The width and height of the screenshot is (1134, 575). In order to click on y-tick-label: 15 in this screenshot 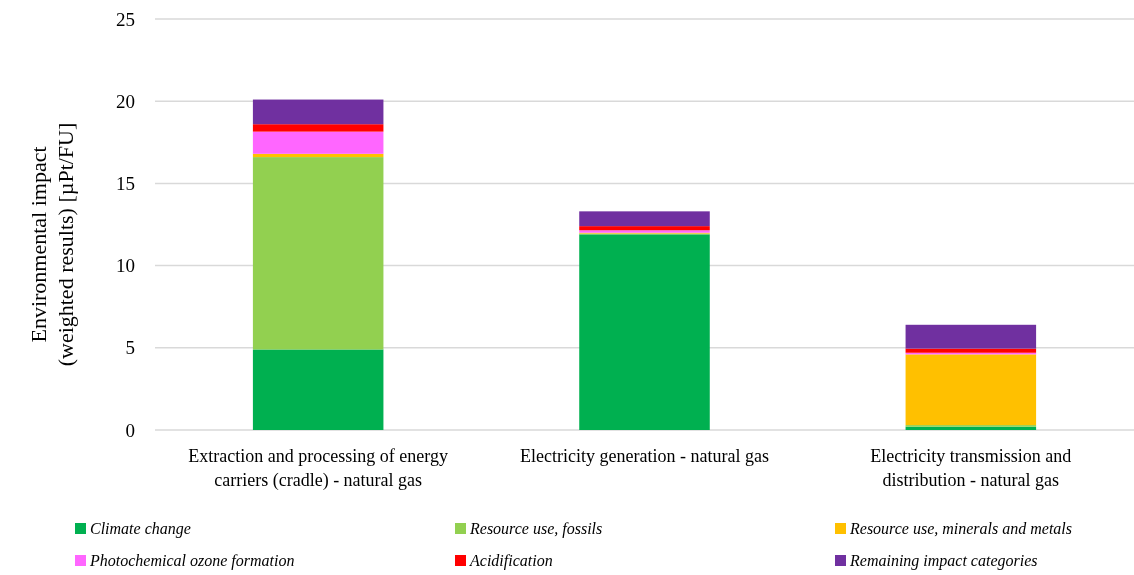, I will do `click(125, 184)`.